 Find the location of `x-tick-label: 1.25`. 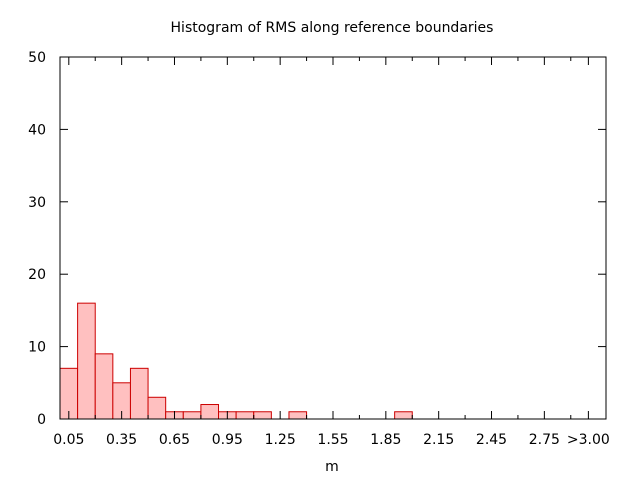

x-tick-label: 1.25 is located at coordinates (280, 440).